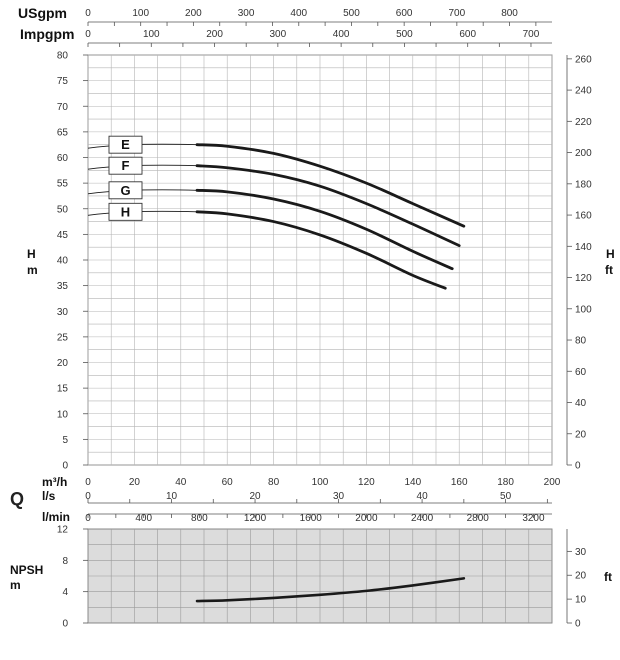 The height and width of the screenshot is (660, 620). I want to click on head-ft-tick-label: 260, so click(583, 59).